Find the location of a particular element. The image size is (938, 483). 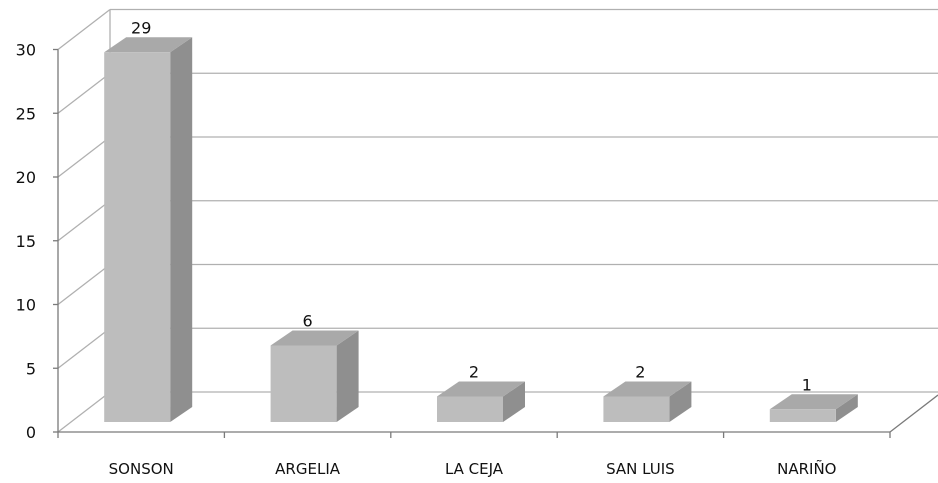

x-axis-category-labels: SONSON ARGELIA LA CEJA SAN LUIS NARIÑO is located at coordinates (473, 468).